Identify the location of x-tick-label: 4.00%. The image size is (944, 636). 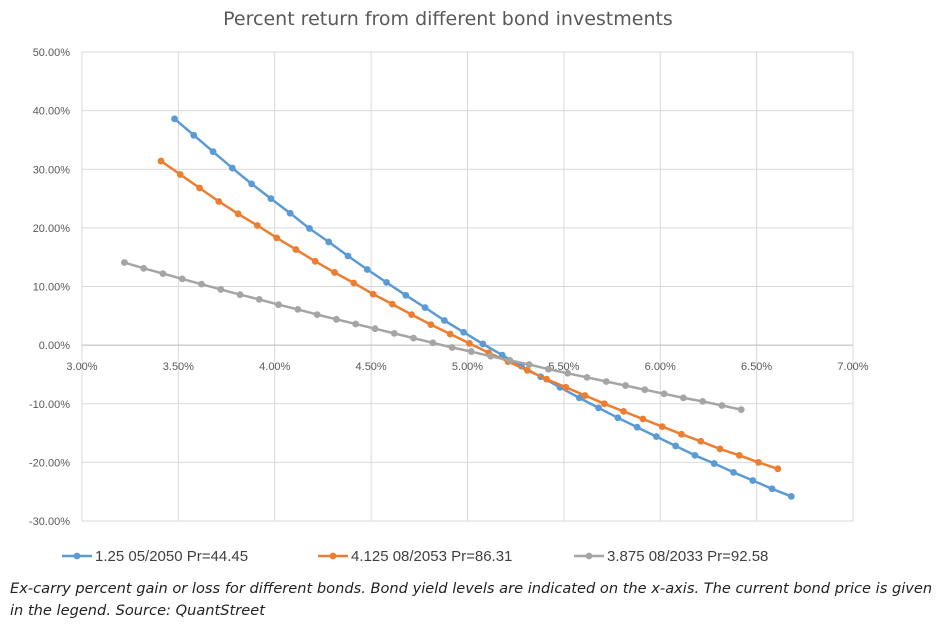
(274, 367).